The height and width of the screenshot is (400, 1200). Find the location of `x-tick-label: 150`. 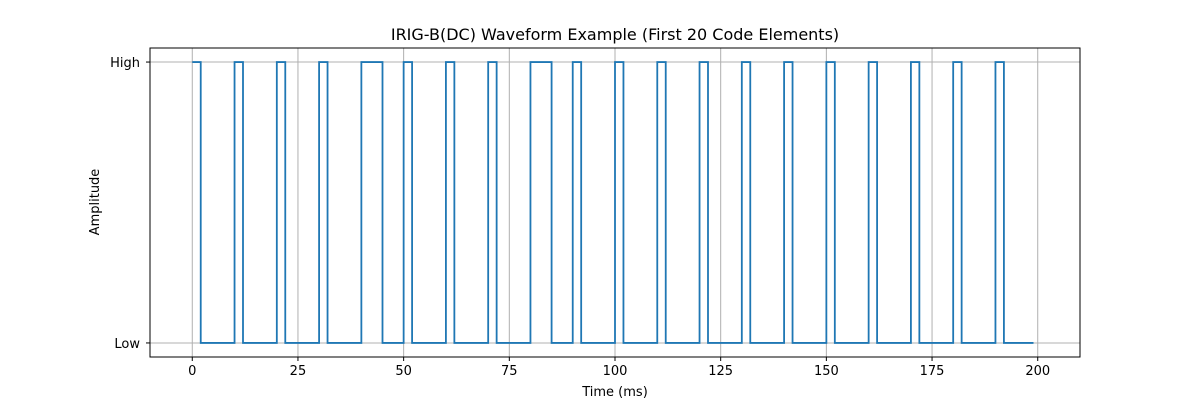

x-tick-label: 150 is located at coordinates (826, 371).